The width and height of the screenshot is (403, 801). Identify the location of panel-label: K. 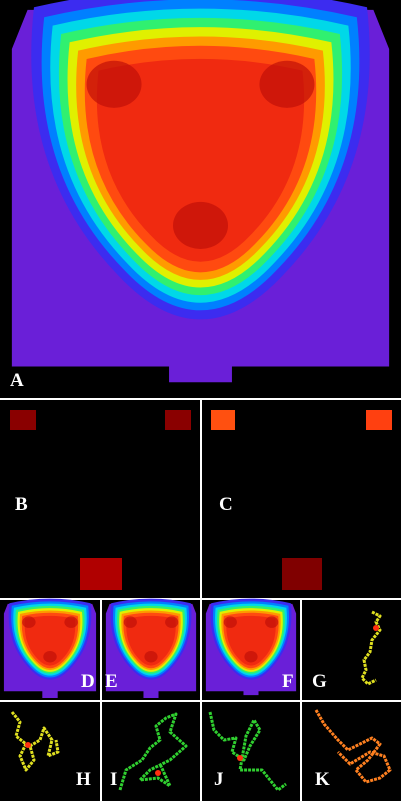
(322, 779).